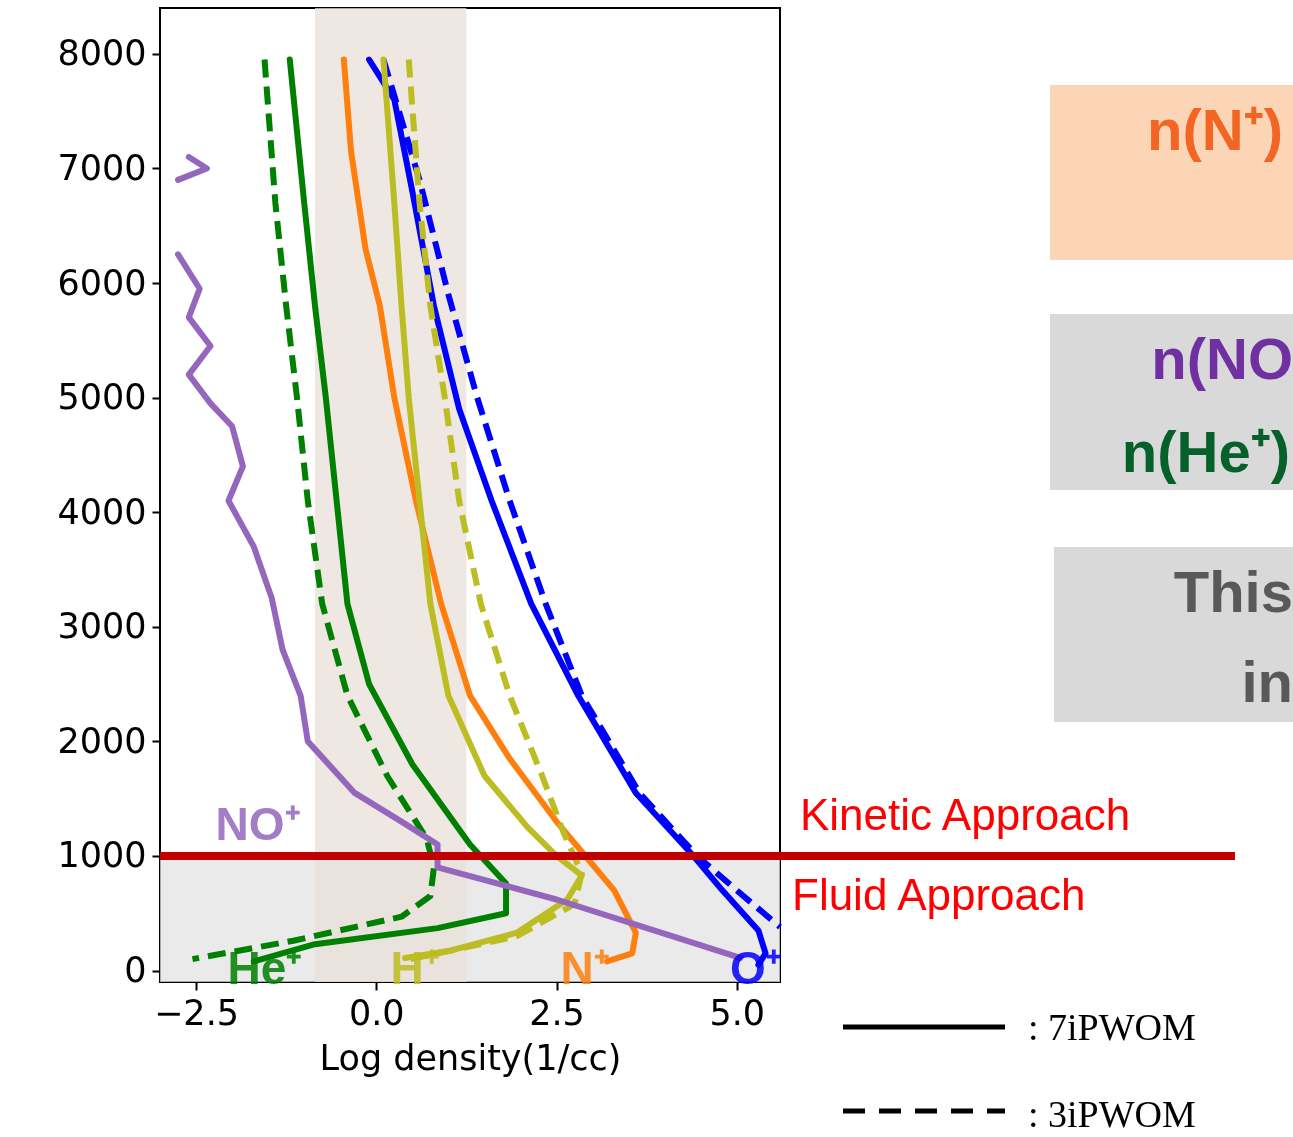 The image size is (1293, 1137). I want to click on text: in, so click(1267, 681).